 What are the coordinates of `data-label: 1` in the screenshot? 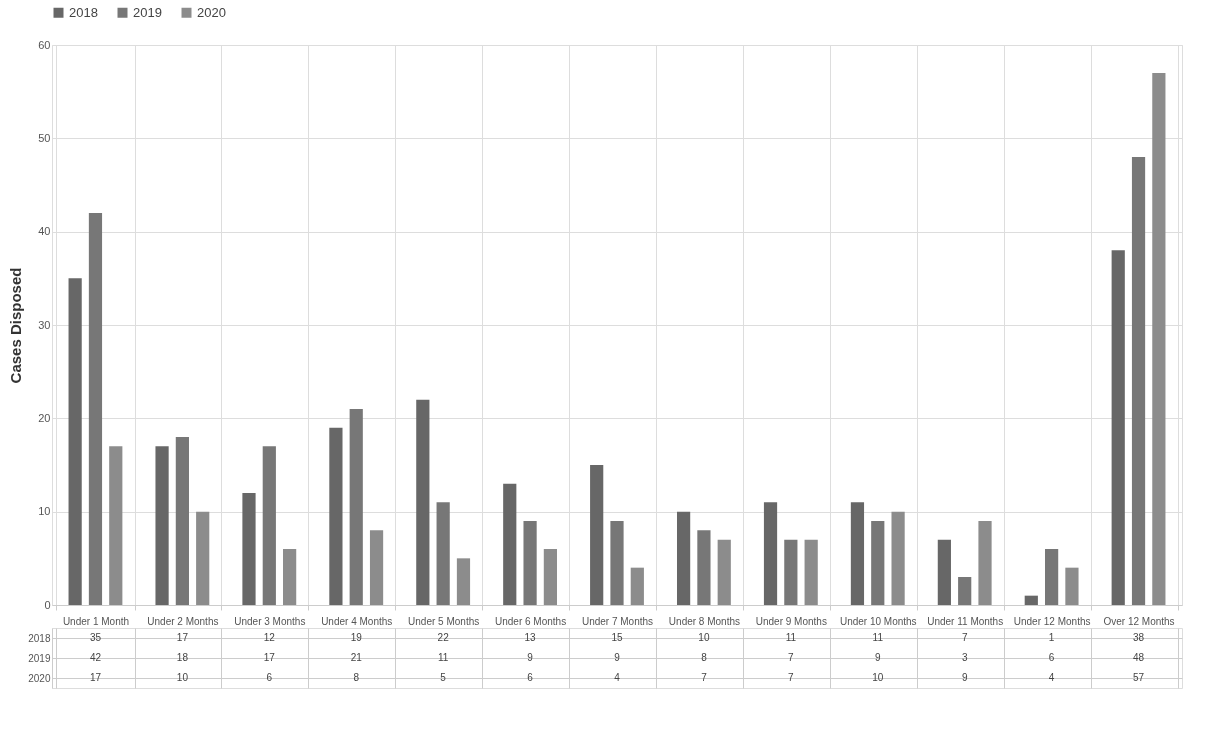 It's located at (1051, 637).